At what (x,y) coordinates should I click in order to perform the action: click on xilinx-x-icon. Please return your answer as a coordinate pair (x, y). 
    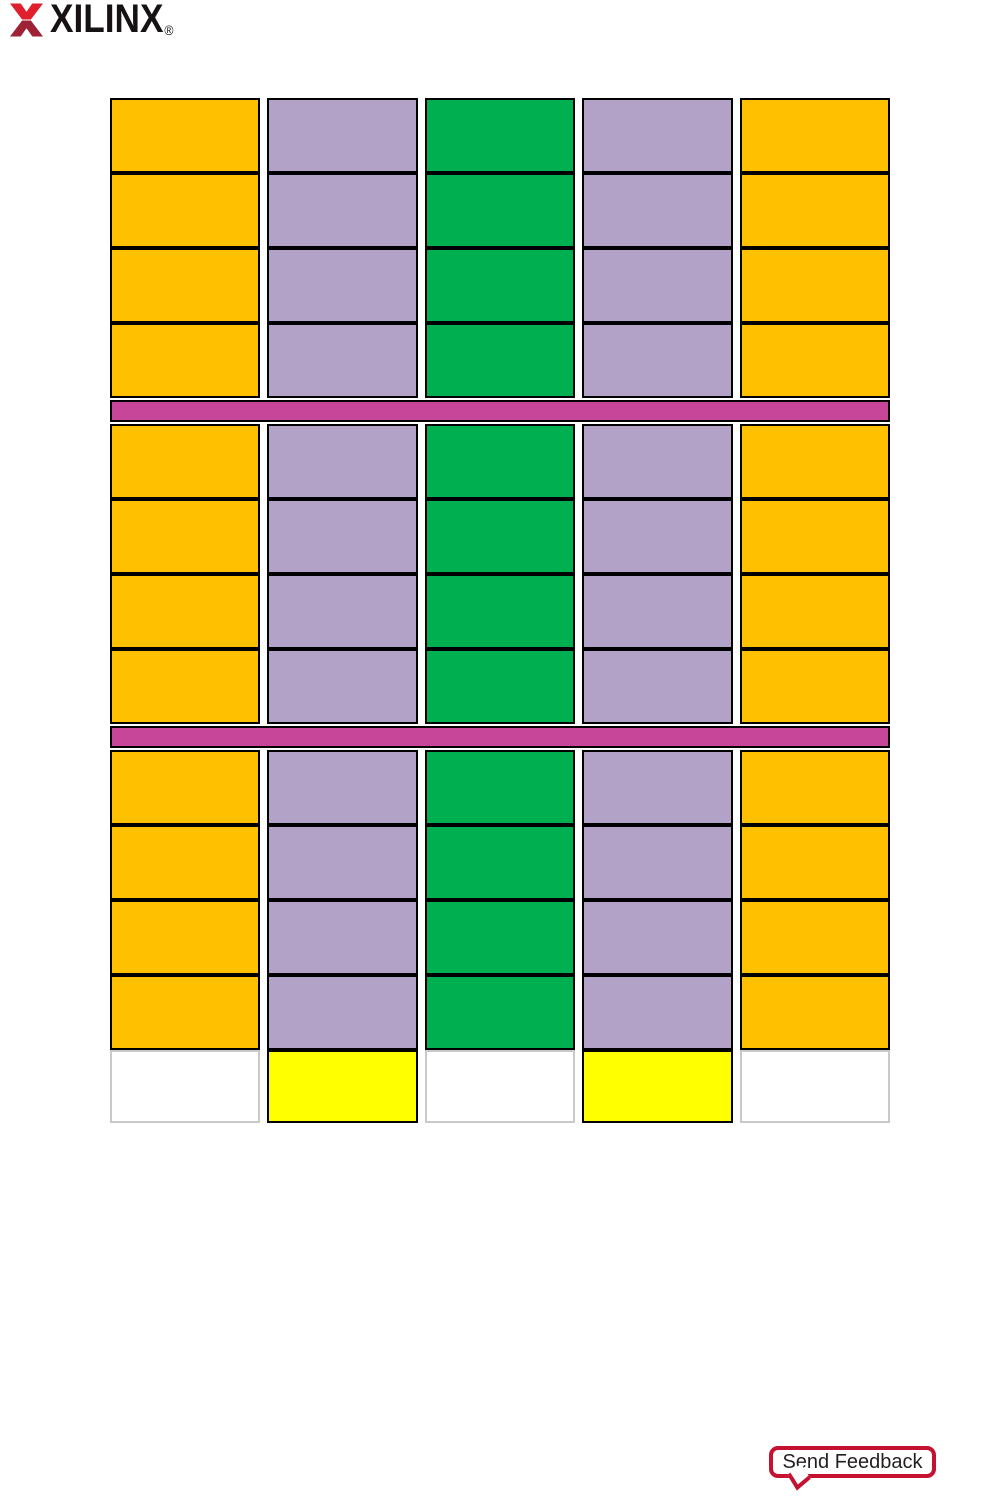
    Looking at the image, I should click on (26, 20).